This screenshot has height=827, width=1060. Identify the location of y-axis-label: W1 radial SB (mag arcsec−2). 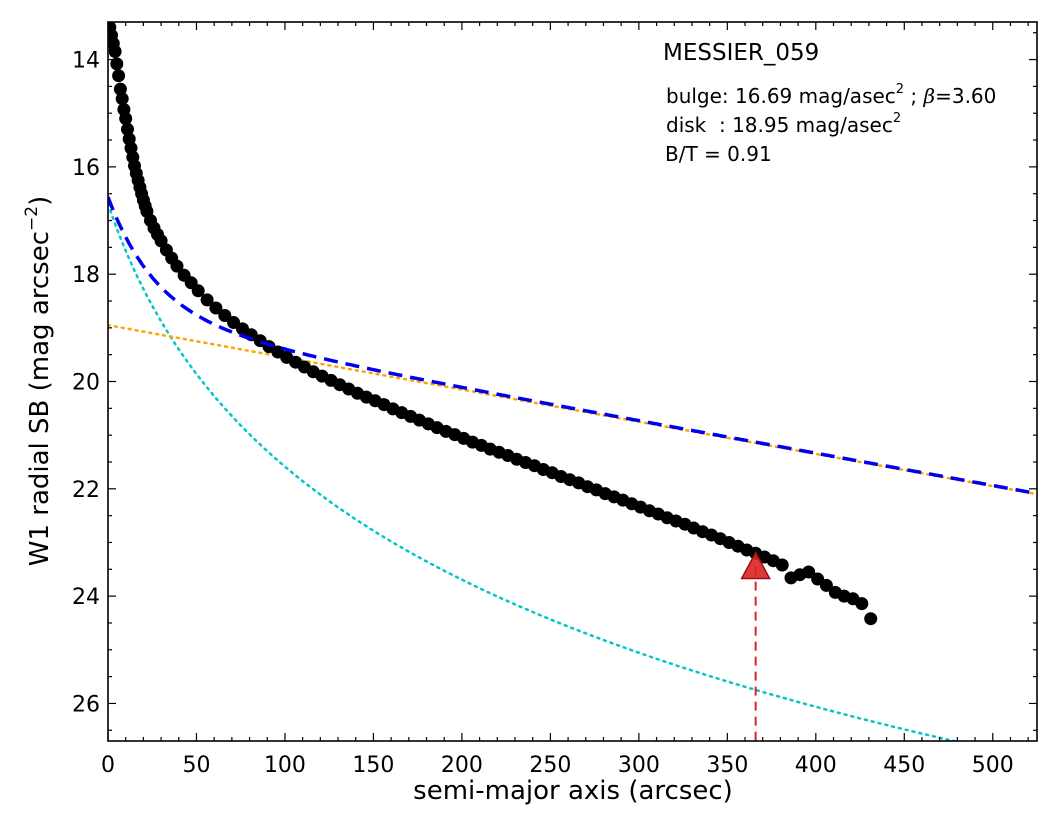
(38, 381).